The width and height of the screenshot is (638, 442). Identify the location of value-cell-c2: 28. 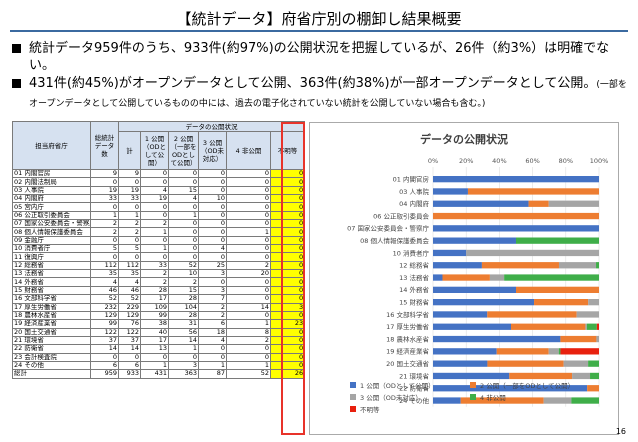
(183, 315).